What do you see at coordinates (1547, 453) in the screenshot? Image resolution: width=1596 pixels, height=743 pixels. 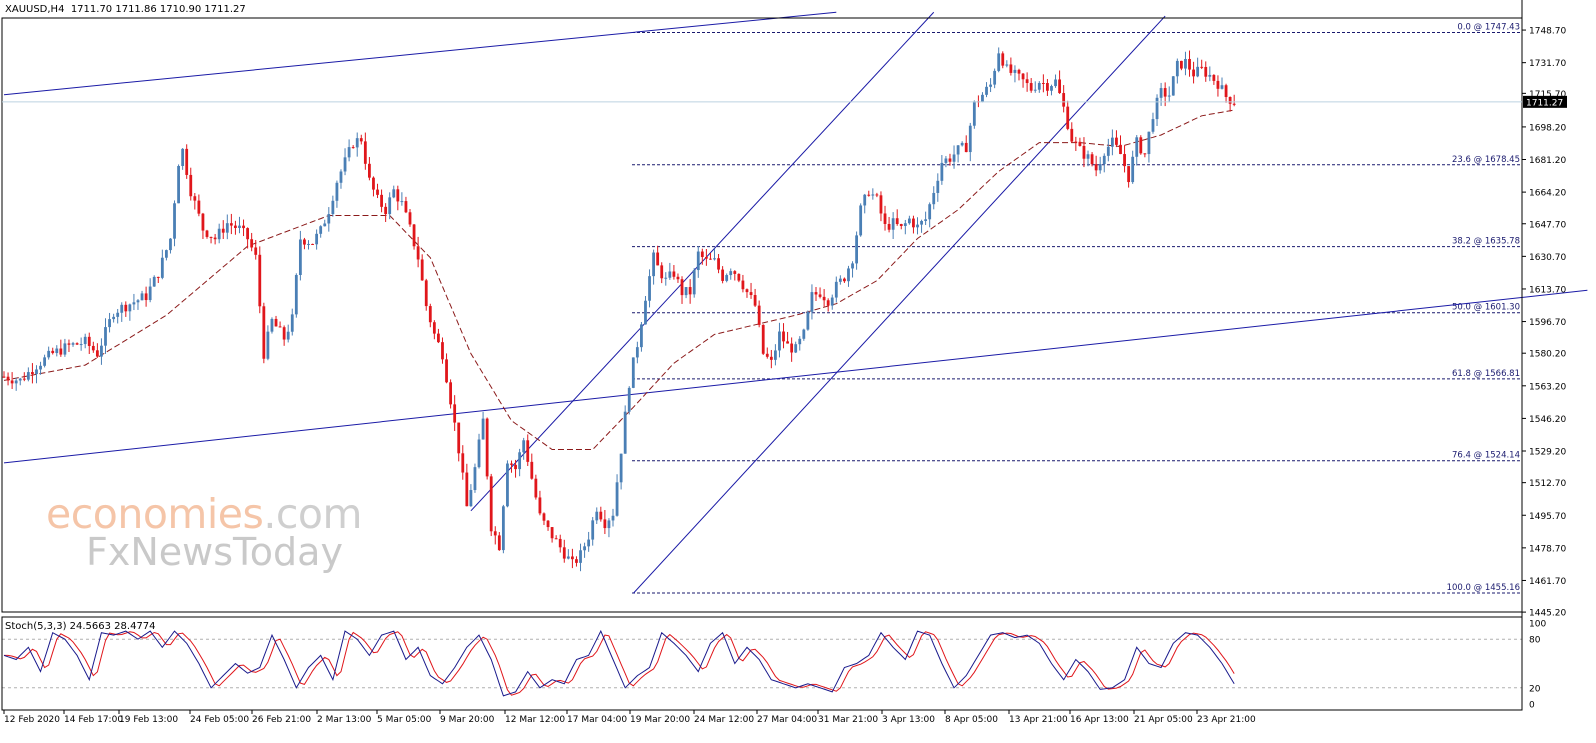 I see `y-tick-label: 1529.20` at bounding box center [1547, 453].